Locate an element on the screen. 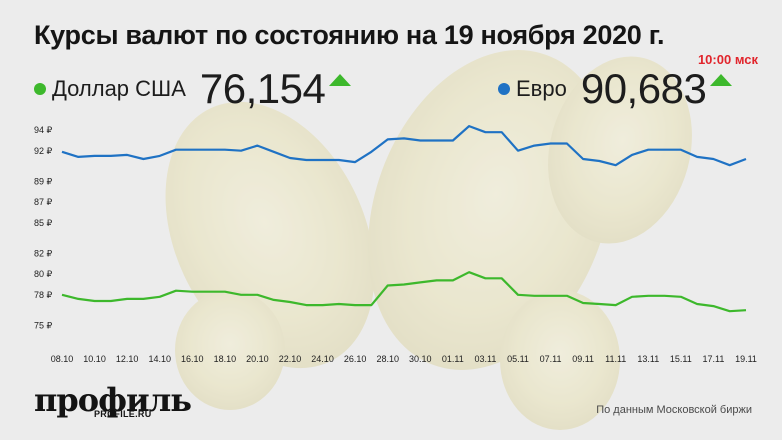  legend-eur-label: Евро is located at coordinates (541, 88).